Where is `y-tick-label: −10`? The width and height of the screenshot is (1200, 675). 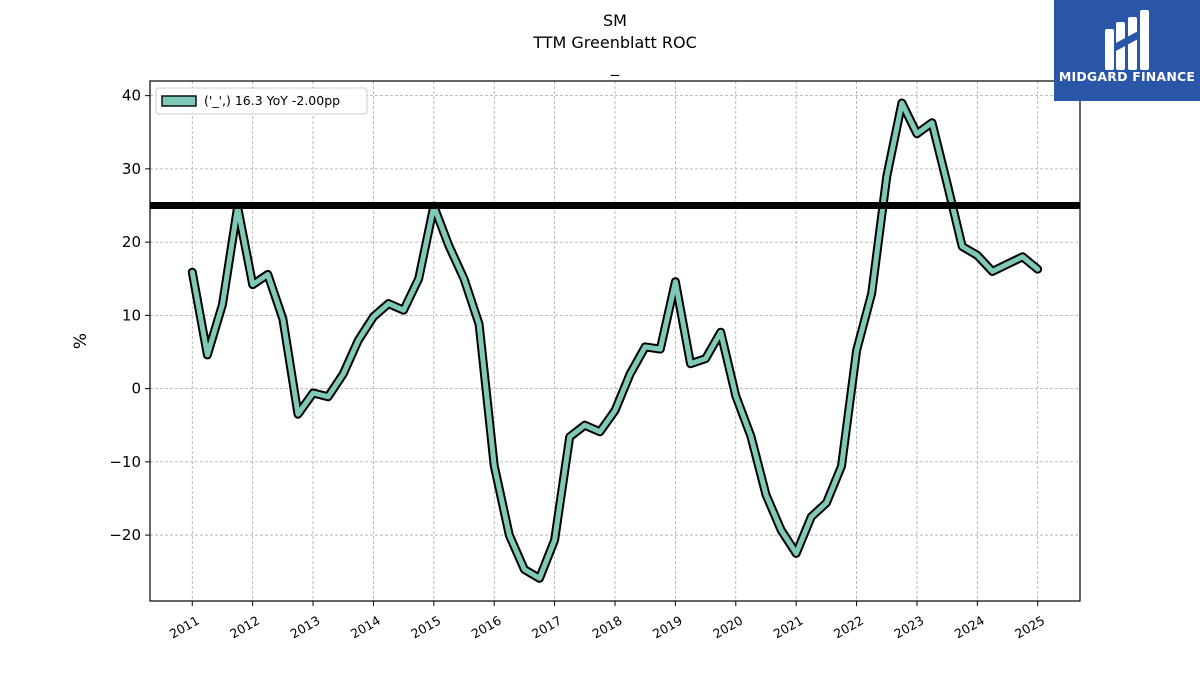
y-tick-label: −10 is located at coordinates (125, 462).